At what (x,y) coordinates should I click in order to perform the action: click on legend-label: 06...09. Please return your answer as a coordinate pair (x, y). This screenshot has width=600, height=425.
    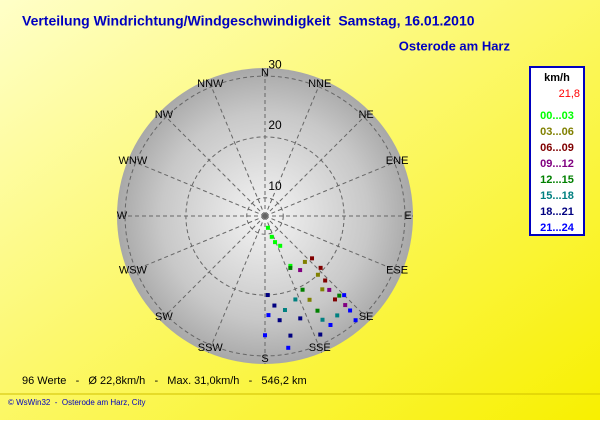
    Looking at the image, I should click on (557, 148).